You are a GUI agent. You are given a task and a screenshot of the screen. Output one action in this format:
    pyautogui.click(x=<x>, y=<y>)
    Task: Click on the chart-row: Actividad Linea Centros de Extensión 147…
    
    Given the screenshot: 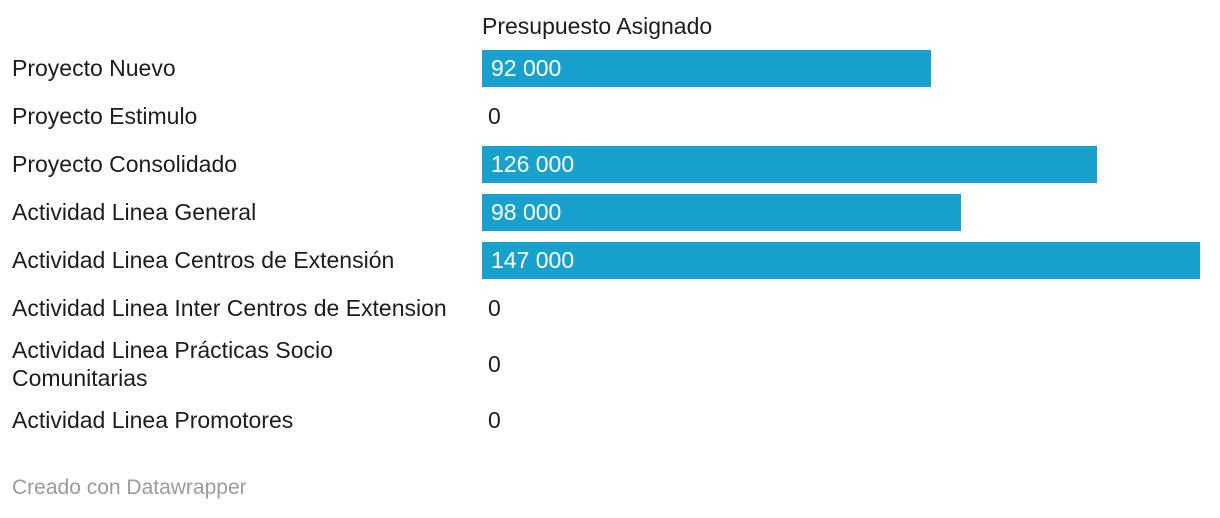 What is the action you would take?
    pyautogui.click(x=610, y=260)
    